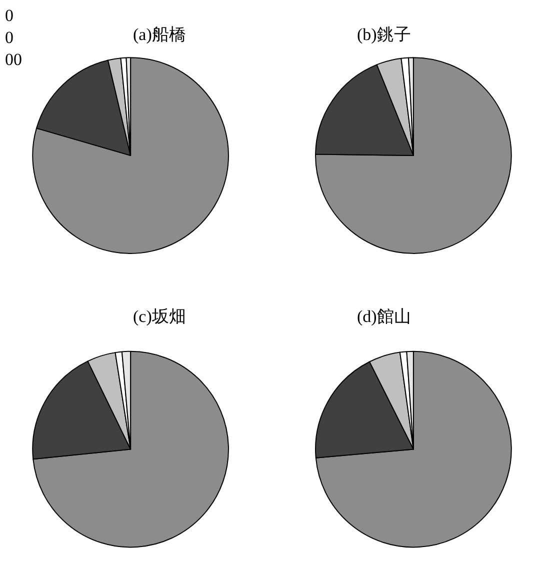 Image resolution: width=544 pixels, height=576 pixels. I want to click on chart-title: (d)館山, so click(384, 316).